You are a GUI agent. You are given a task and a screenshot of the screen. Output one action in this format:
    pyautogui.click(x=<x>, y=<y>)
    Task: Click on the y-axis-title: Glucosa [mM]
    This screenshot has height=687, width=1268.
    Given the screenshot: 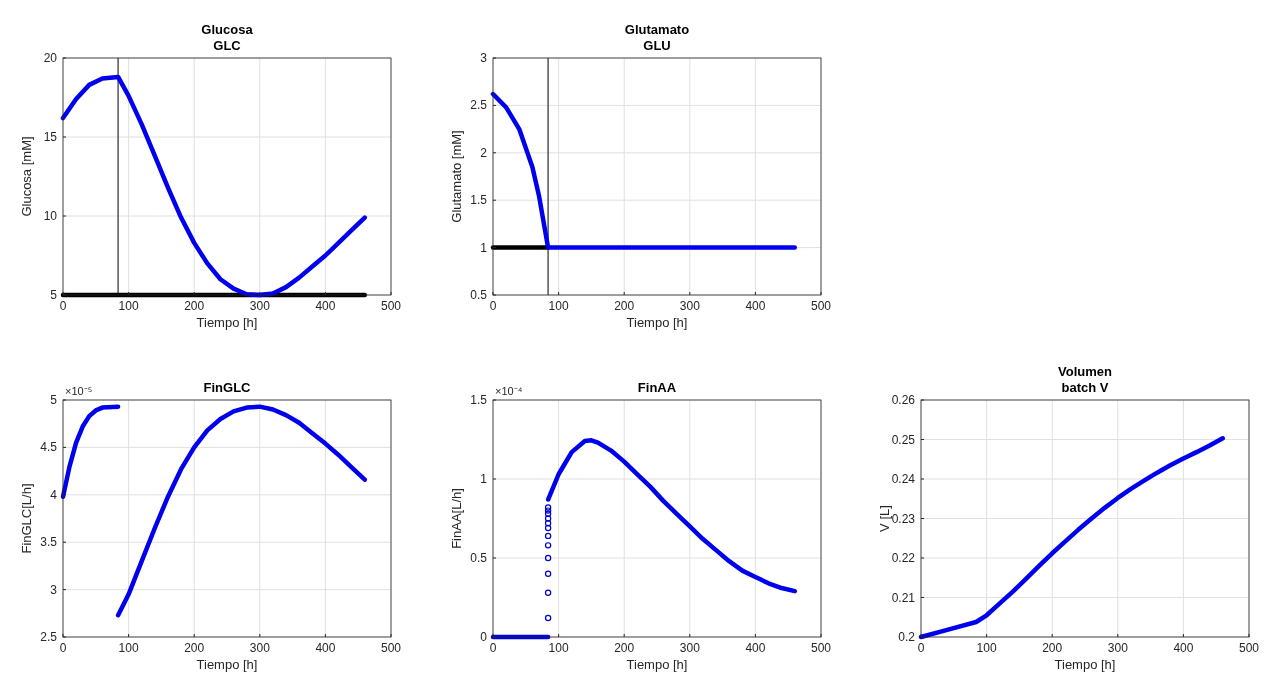 What is the action you would take?
    pyautogui.click(x=26, y=176)
    